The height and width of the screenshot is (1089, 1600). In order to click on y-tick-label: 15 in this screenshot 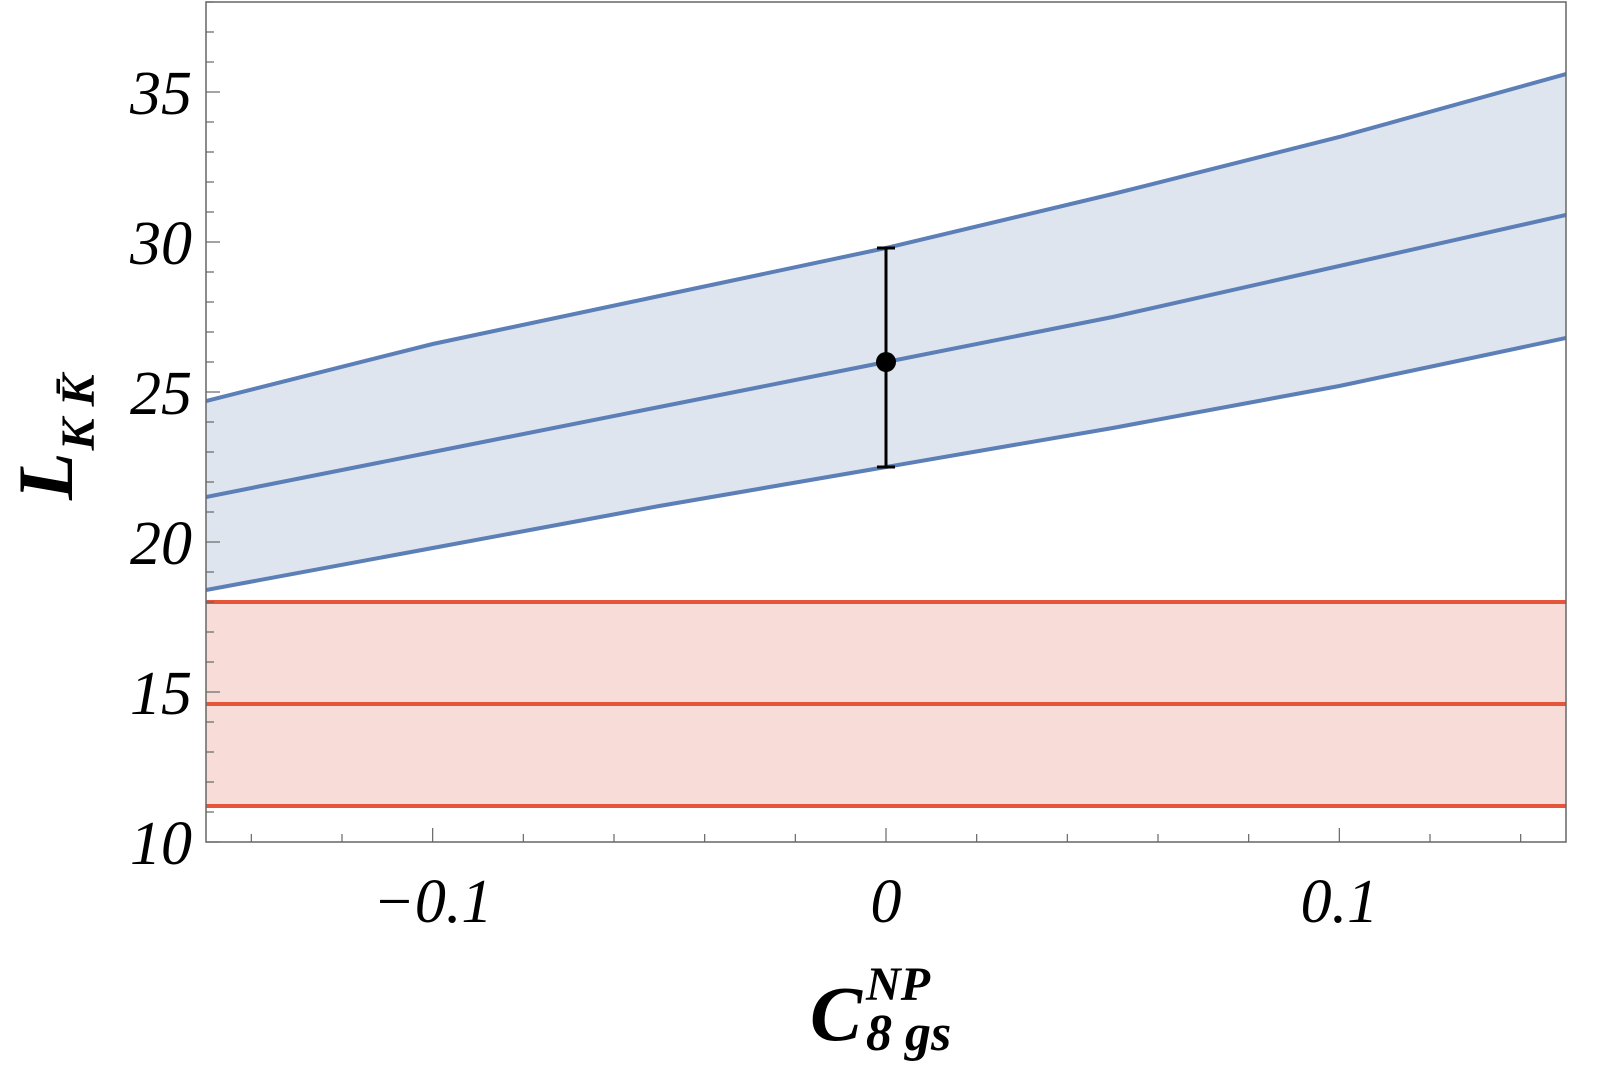, I will do `click(161, 694)`.